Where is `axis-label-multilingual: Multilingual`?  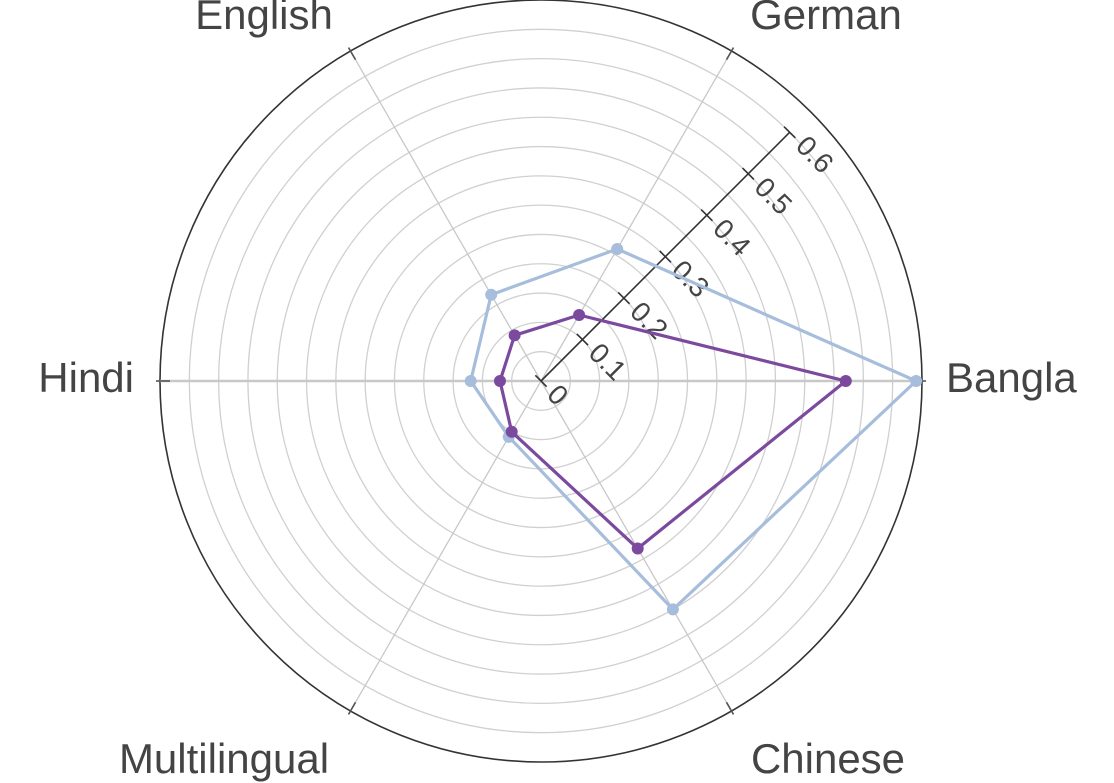
axis-label-multilingual: Multilingual is located at coordinates (224, 758).